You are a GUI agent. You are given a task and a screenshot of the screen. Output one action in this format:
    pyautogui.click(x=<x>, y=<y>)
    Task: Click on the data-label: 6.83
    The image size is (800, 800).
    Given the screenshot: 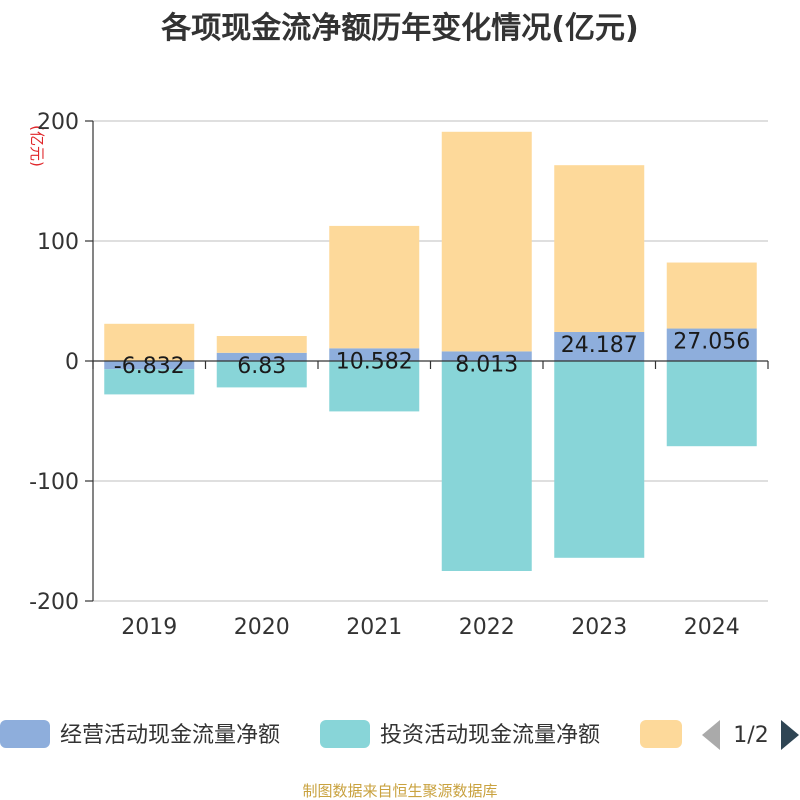 What is the action you would take?
    pyautogui.click(x=261, y=366)
    